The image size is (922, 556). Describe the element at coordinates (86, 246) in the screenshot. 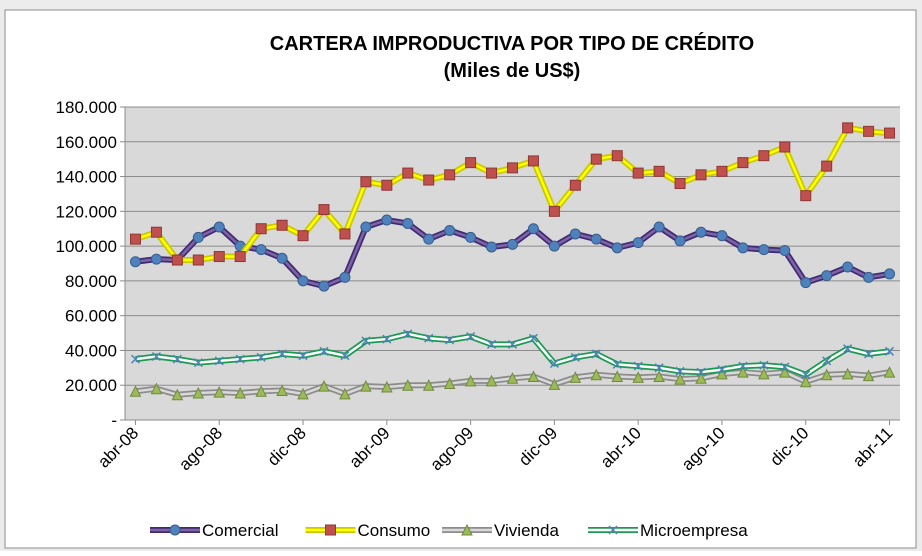

I see `y-tick-label: 100.000` at that location.